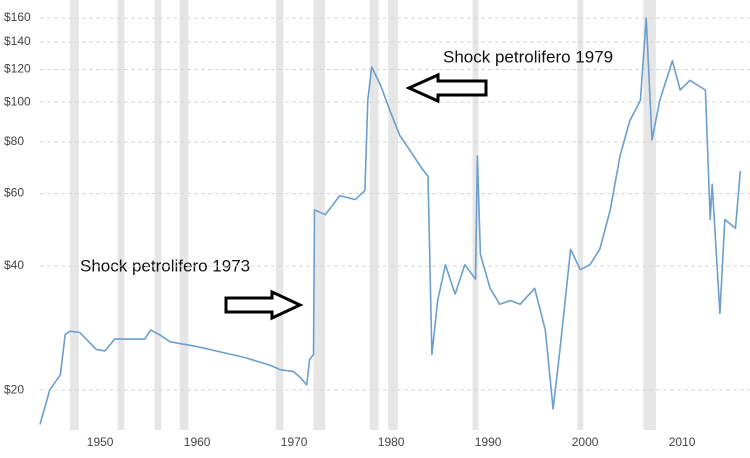 The image size is (750, 458). I want to click on x-tick-label: 2000, so click(585, 442).